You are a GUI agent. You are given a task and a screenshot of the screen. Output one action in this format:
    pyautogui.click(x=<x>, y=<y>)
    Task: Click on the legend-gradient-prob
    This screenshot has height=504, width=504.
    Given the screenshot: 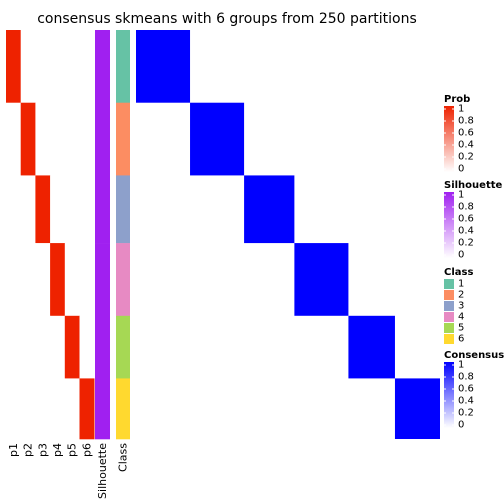 What is the action you would take?
    pyautogui.click(x=449, y=139)
    